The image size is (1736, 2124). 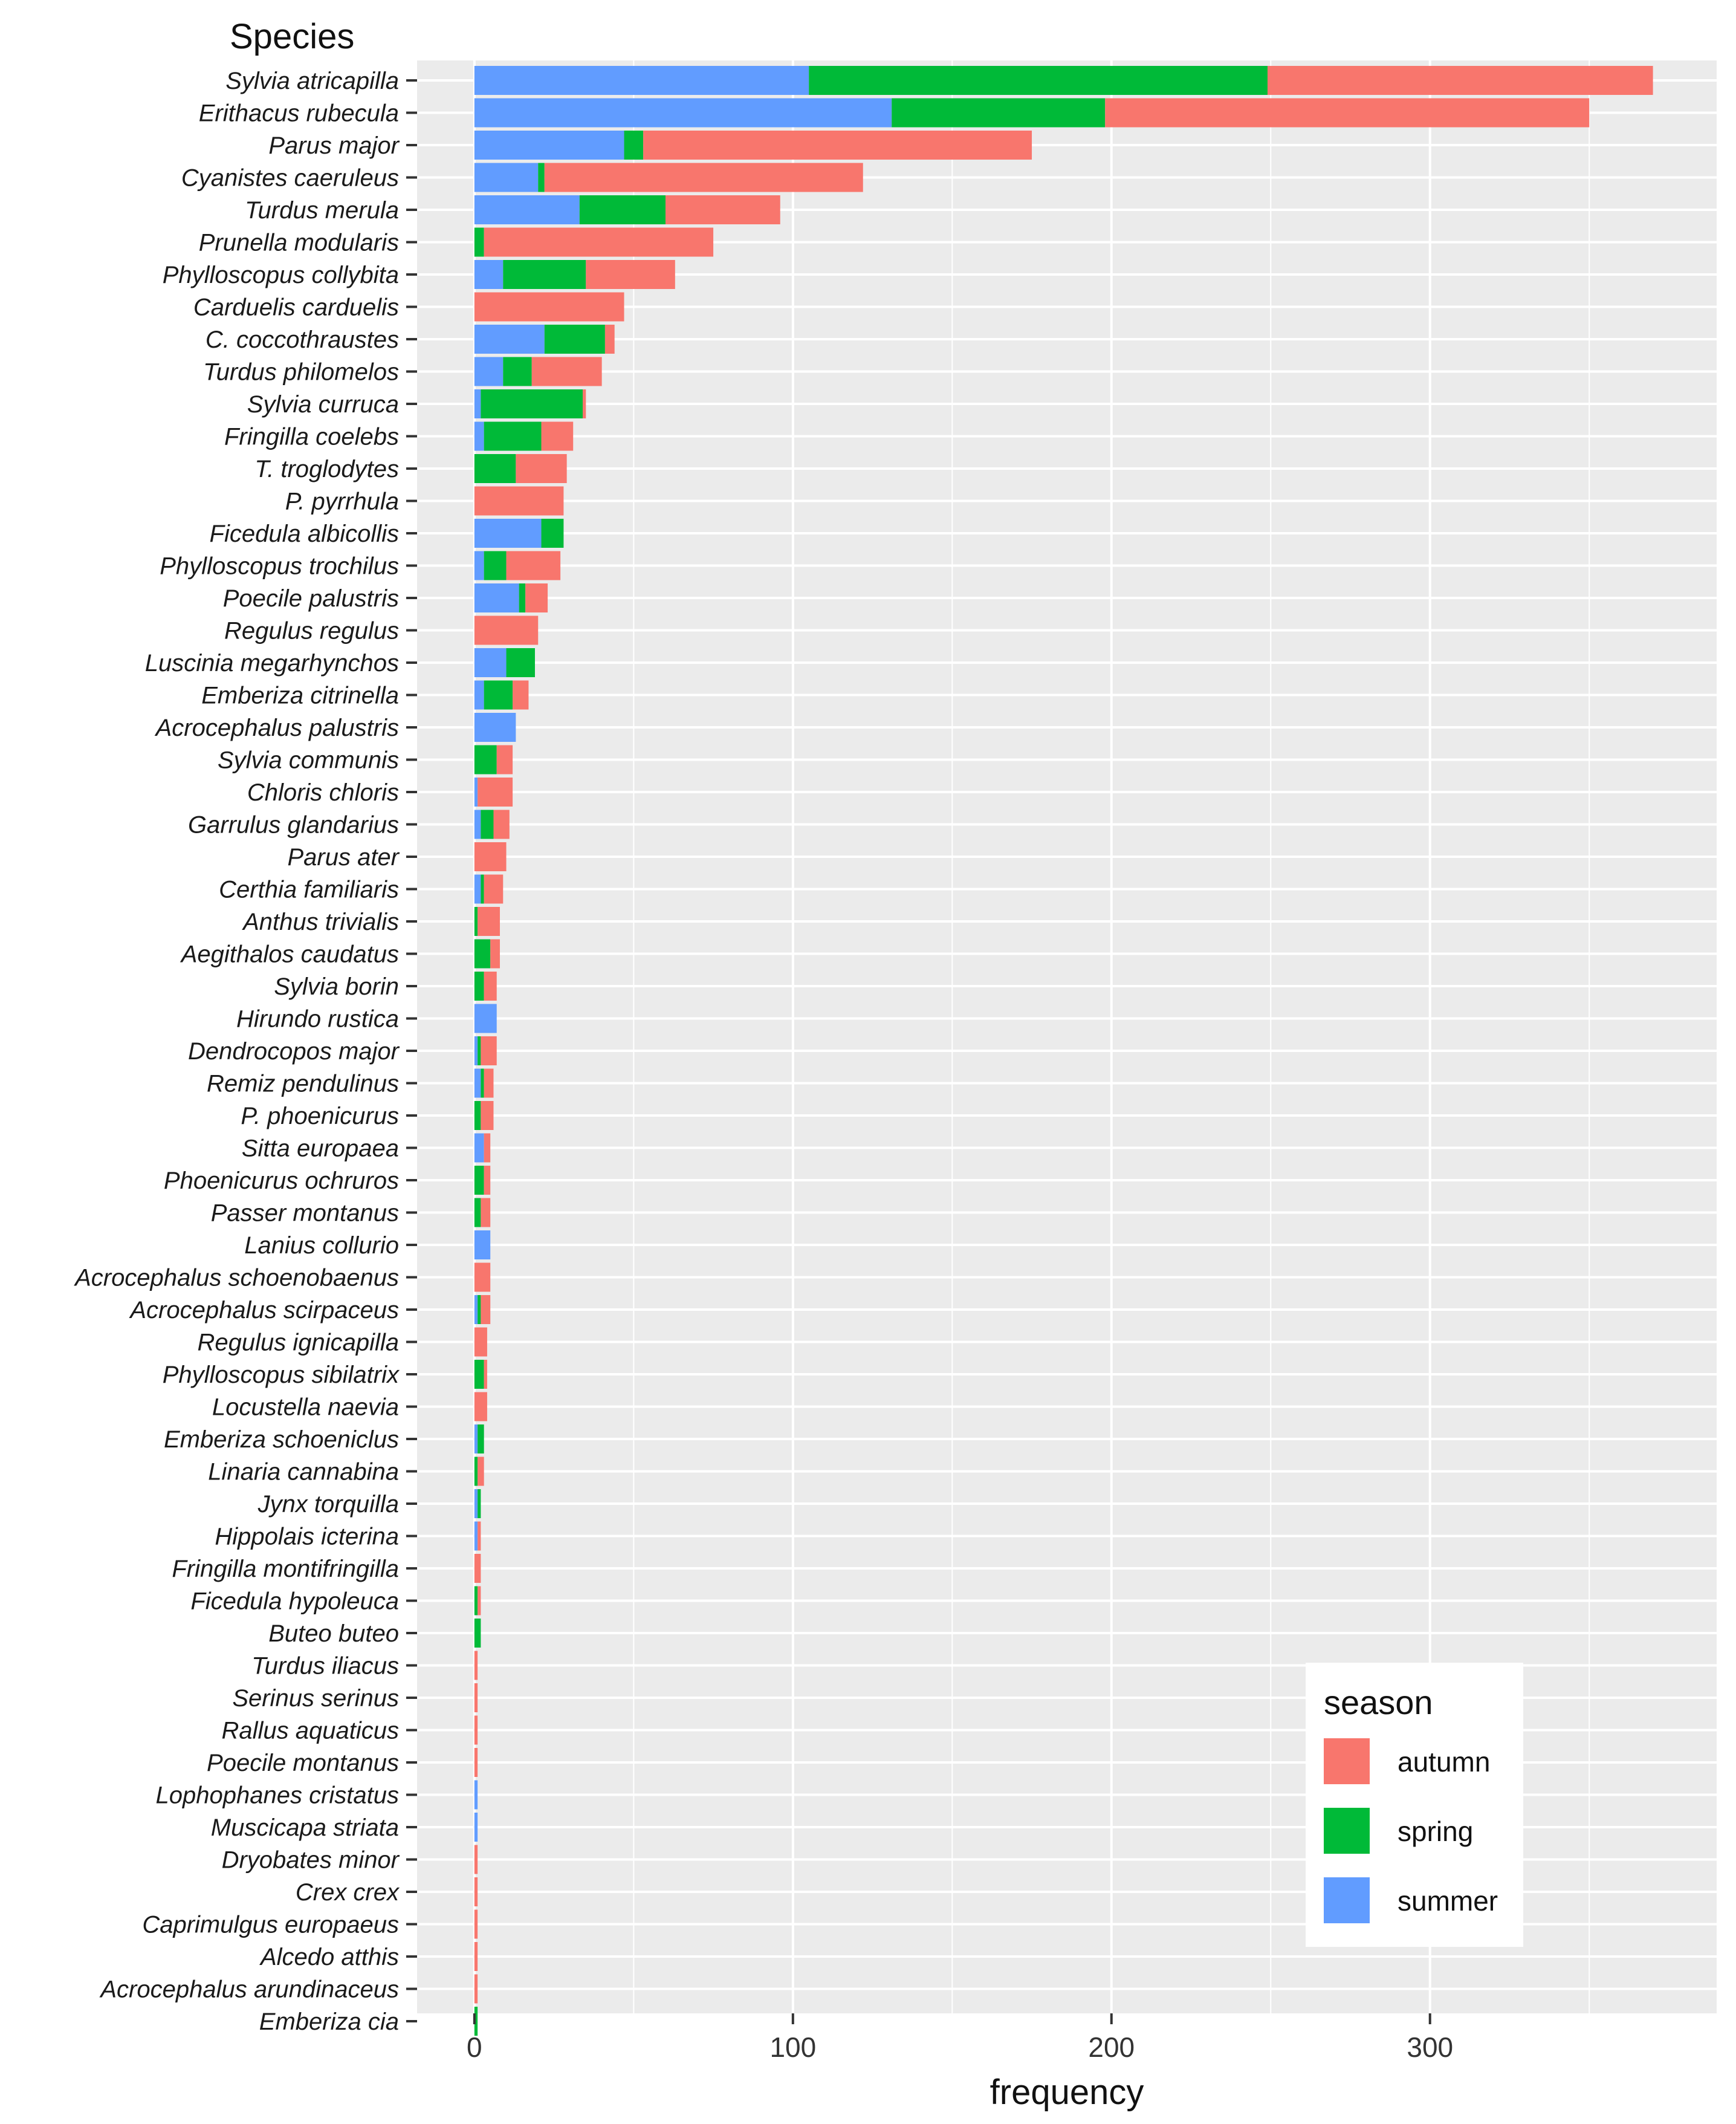 I want to click on y-tick-label: Lophophanes cristatus, so click(x=278, y=1796).